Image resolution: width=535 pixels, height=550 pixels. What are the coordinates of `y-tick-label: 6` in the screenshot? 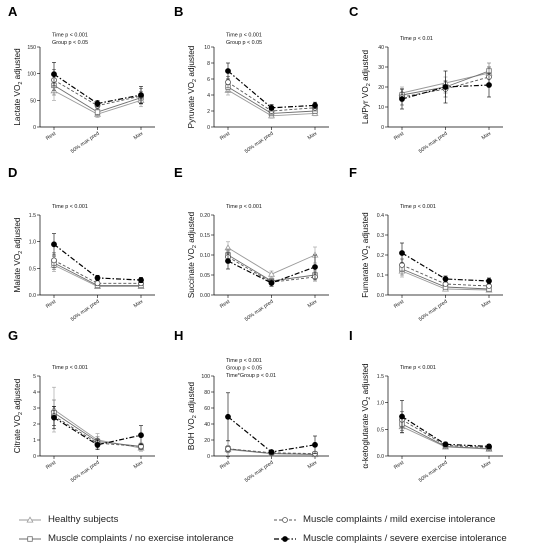 It's located at (208, 80).